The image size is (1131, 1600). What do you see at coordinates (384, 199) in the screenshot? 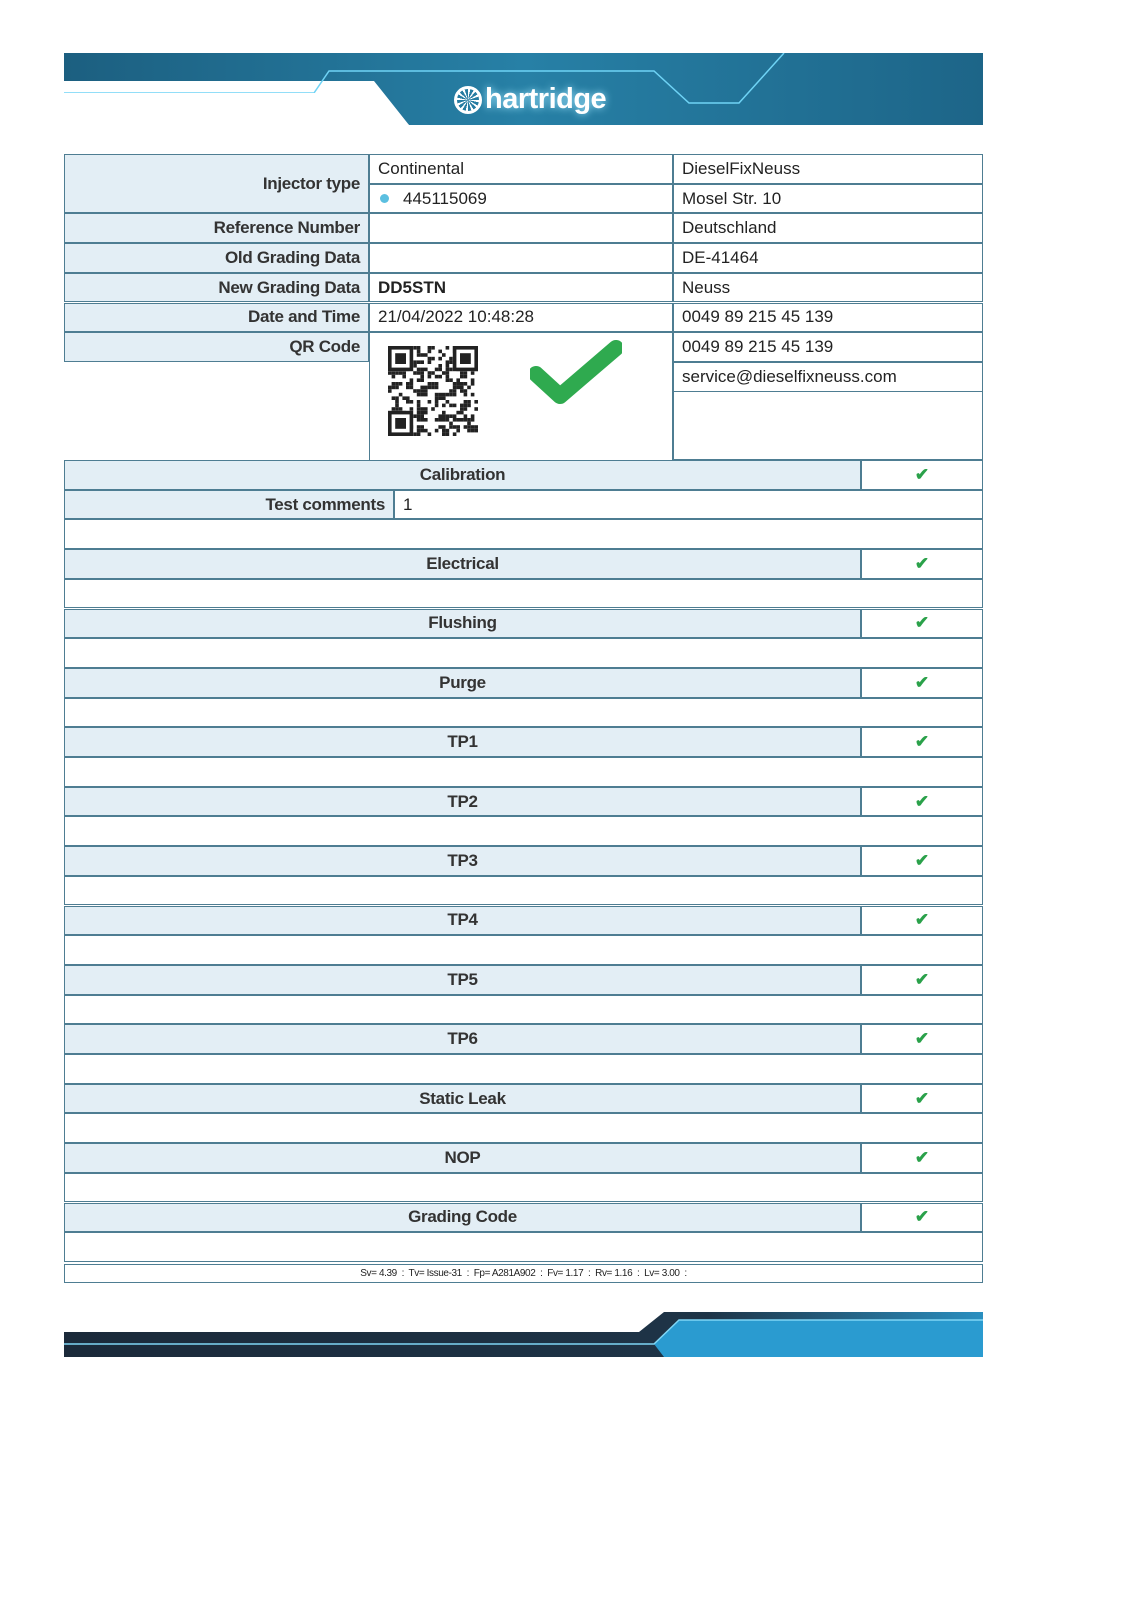
I see `globe-icon` at bounding box center [384, 199].